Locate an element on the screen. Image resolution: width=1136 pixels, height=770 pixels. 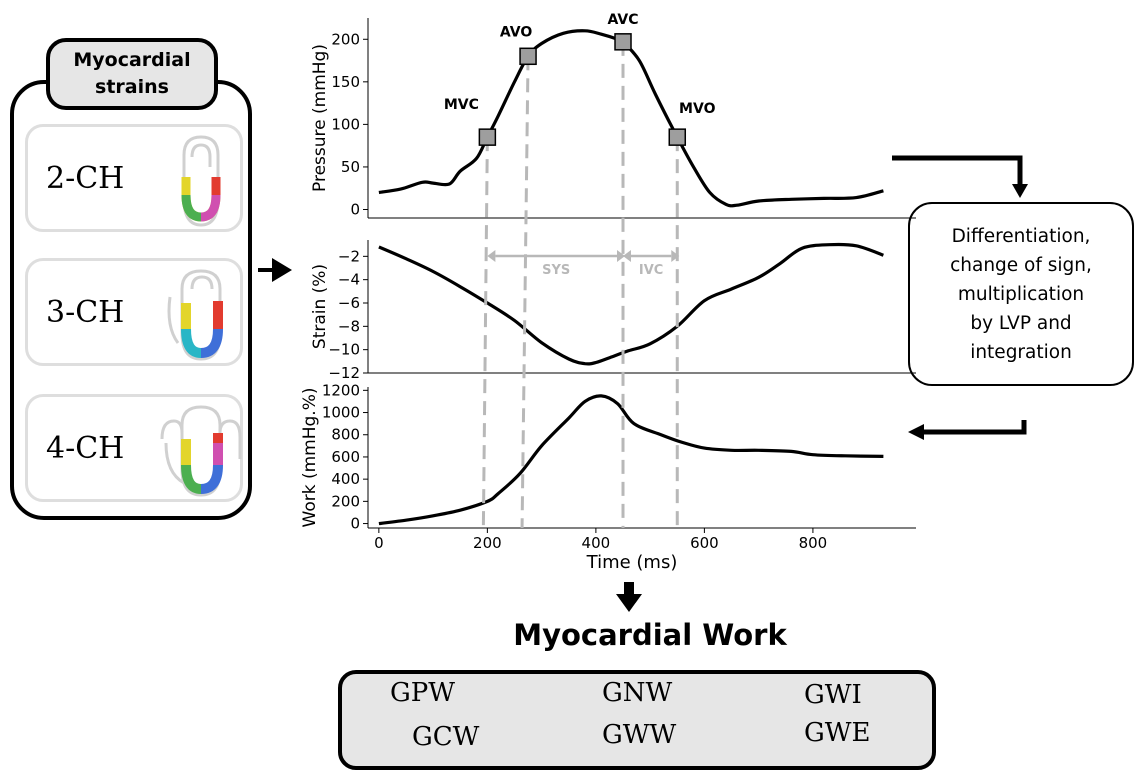
pressure-ylabel: Pressure (mmHg) is located at coordinates (320, 118).